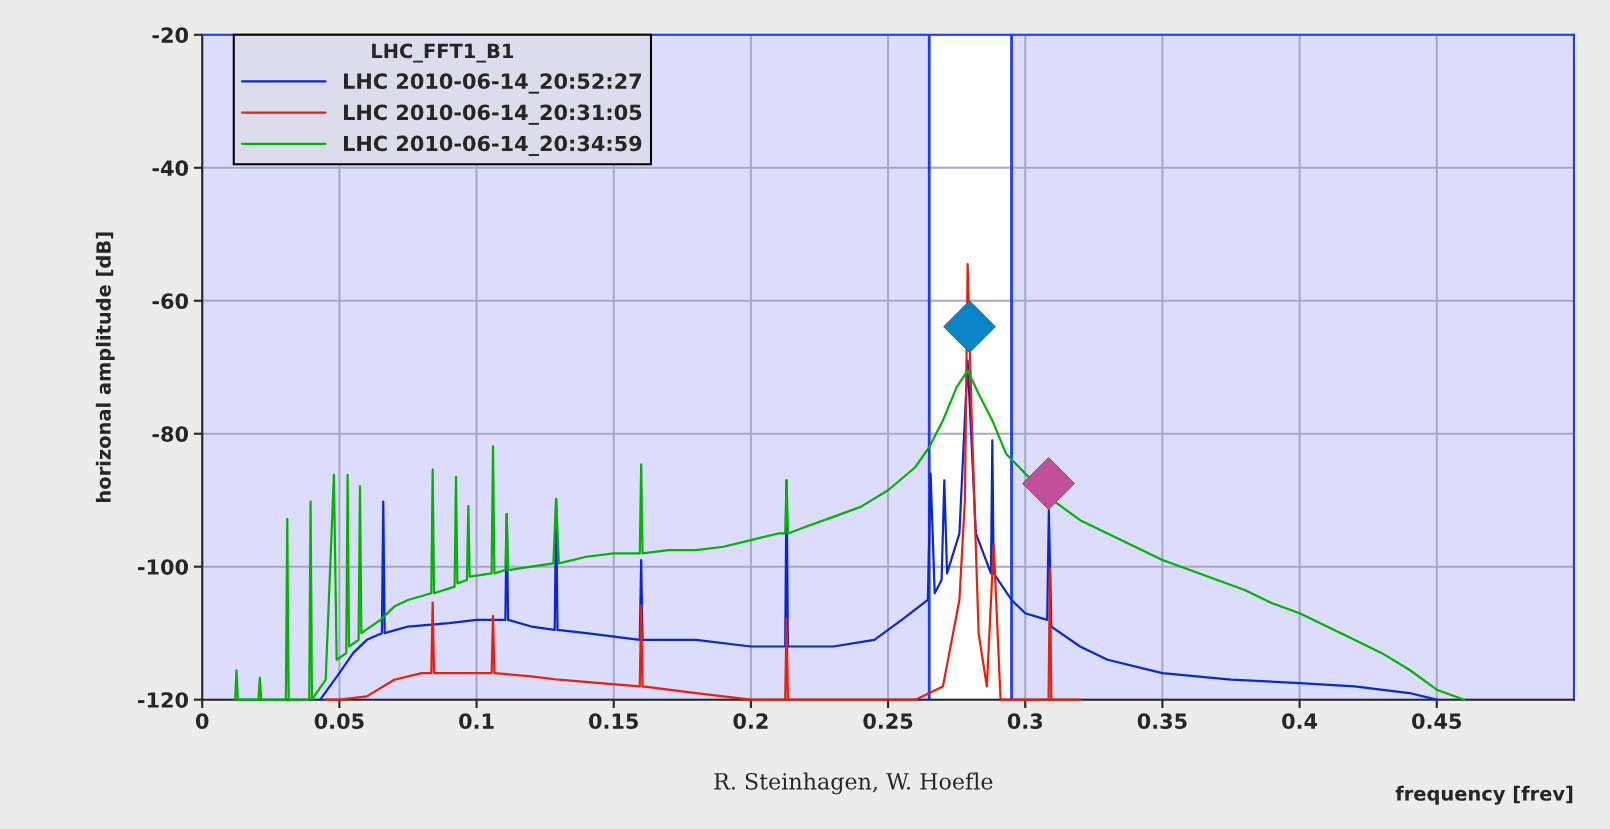  Describe the element at coordinates (202, 721) in the screenshot. I see `x-tick-label: 0` at that location.